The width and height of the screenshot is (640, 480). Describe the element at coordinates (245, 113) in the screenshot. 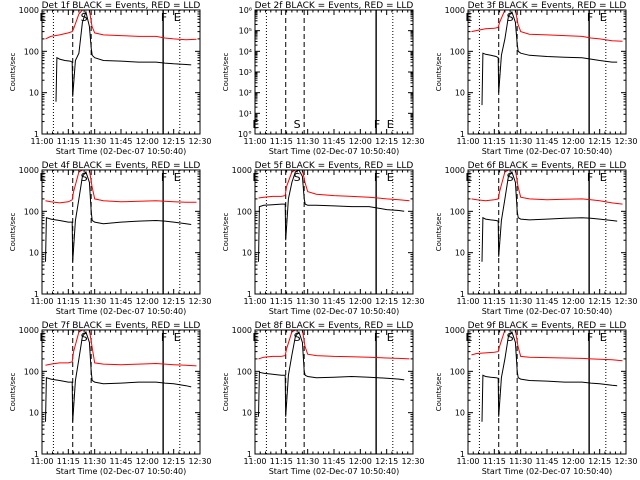

I see `y-tick-label: 10¹` at that location.